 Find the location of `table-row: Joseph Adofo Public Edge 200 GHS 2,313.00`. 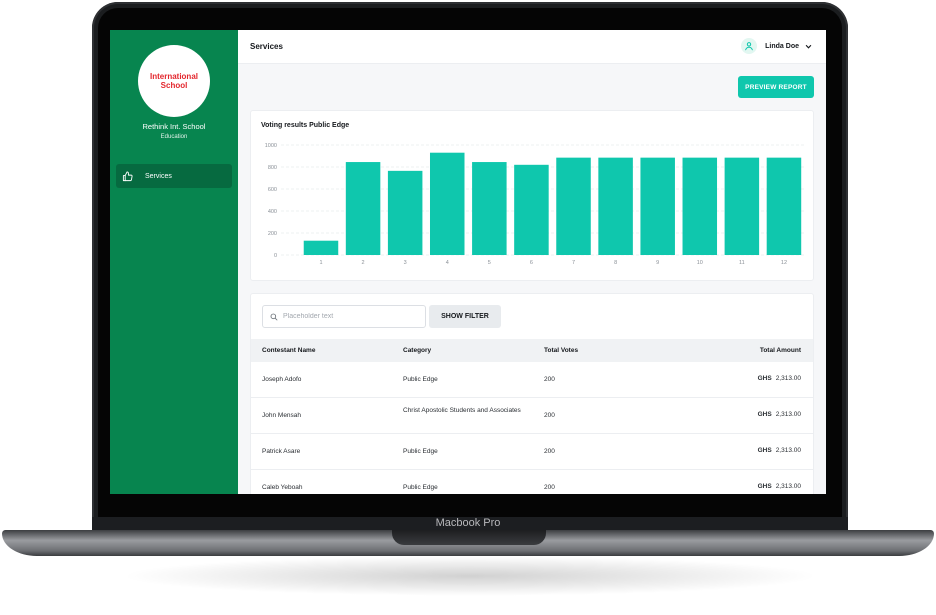

table-row: Joseph Adofo Public Edge 200 GHS 2,313.00 is located at coordinates (532, 380).